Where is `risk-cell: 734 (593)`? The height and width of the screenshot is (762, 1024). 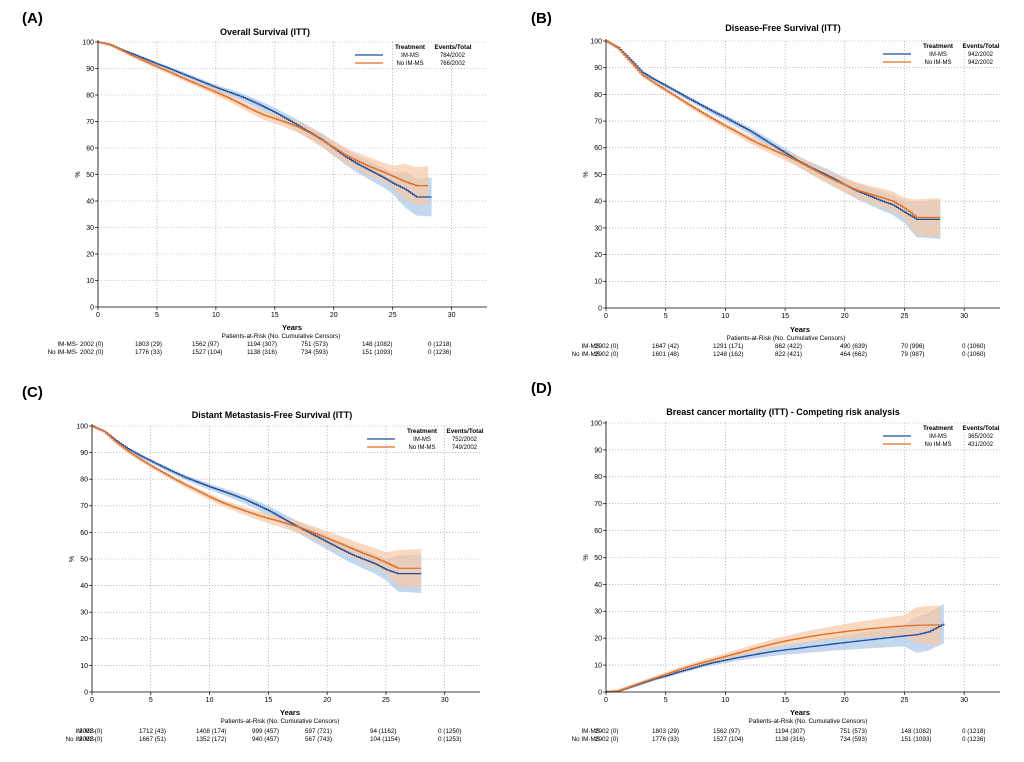 risk-cell: 734 (593) is located at coordinates (314, 352).